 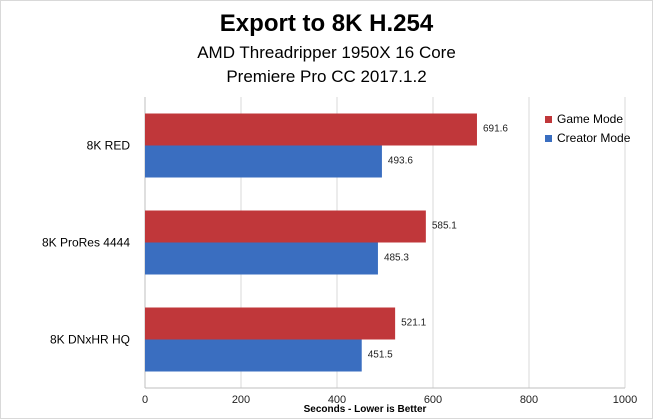 I want to click on x-tick-label: 800, so click(x=529, y=400).